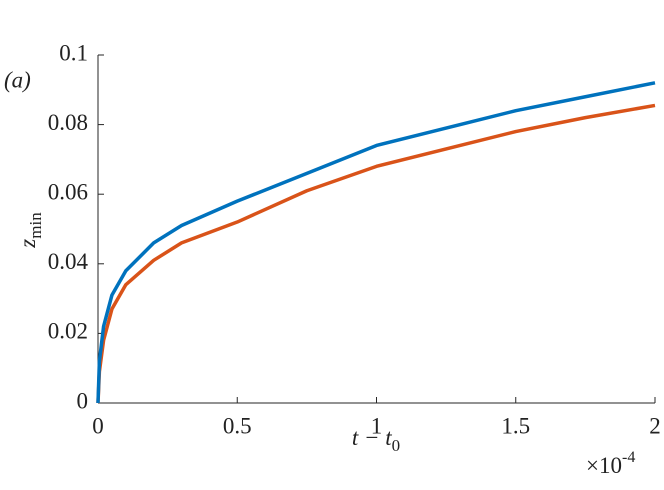  I want to click on y-tick-label: 0.1, so click(73, 52).